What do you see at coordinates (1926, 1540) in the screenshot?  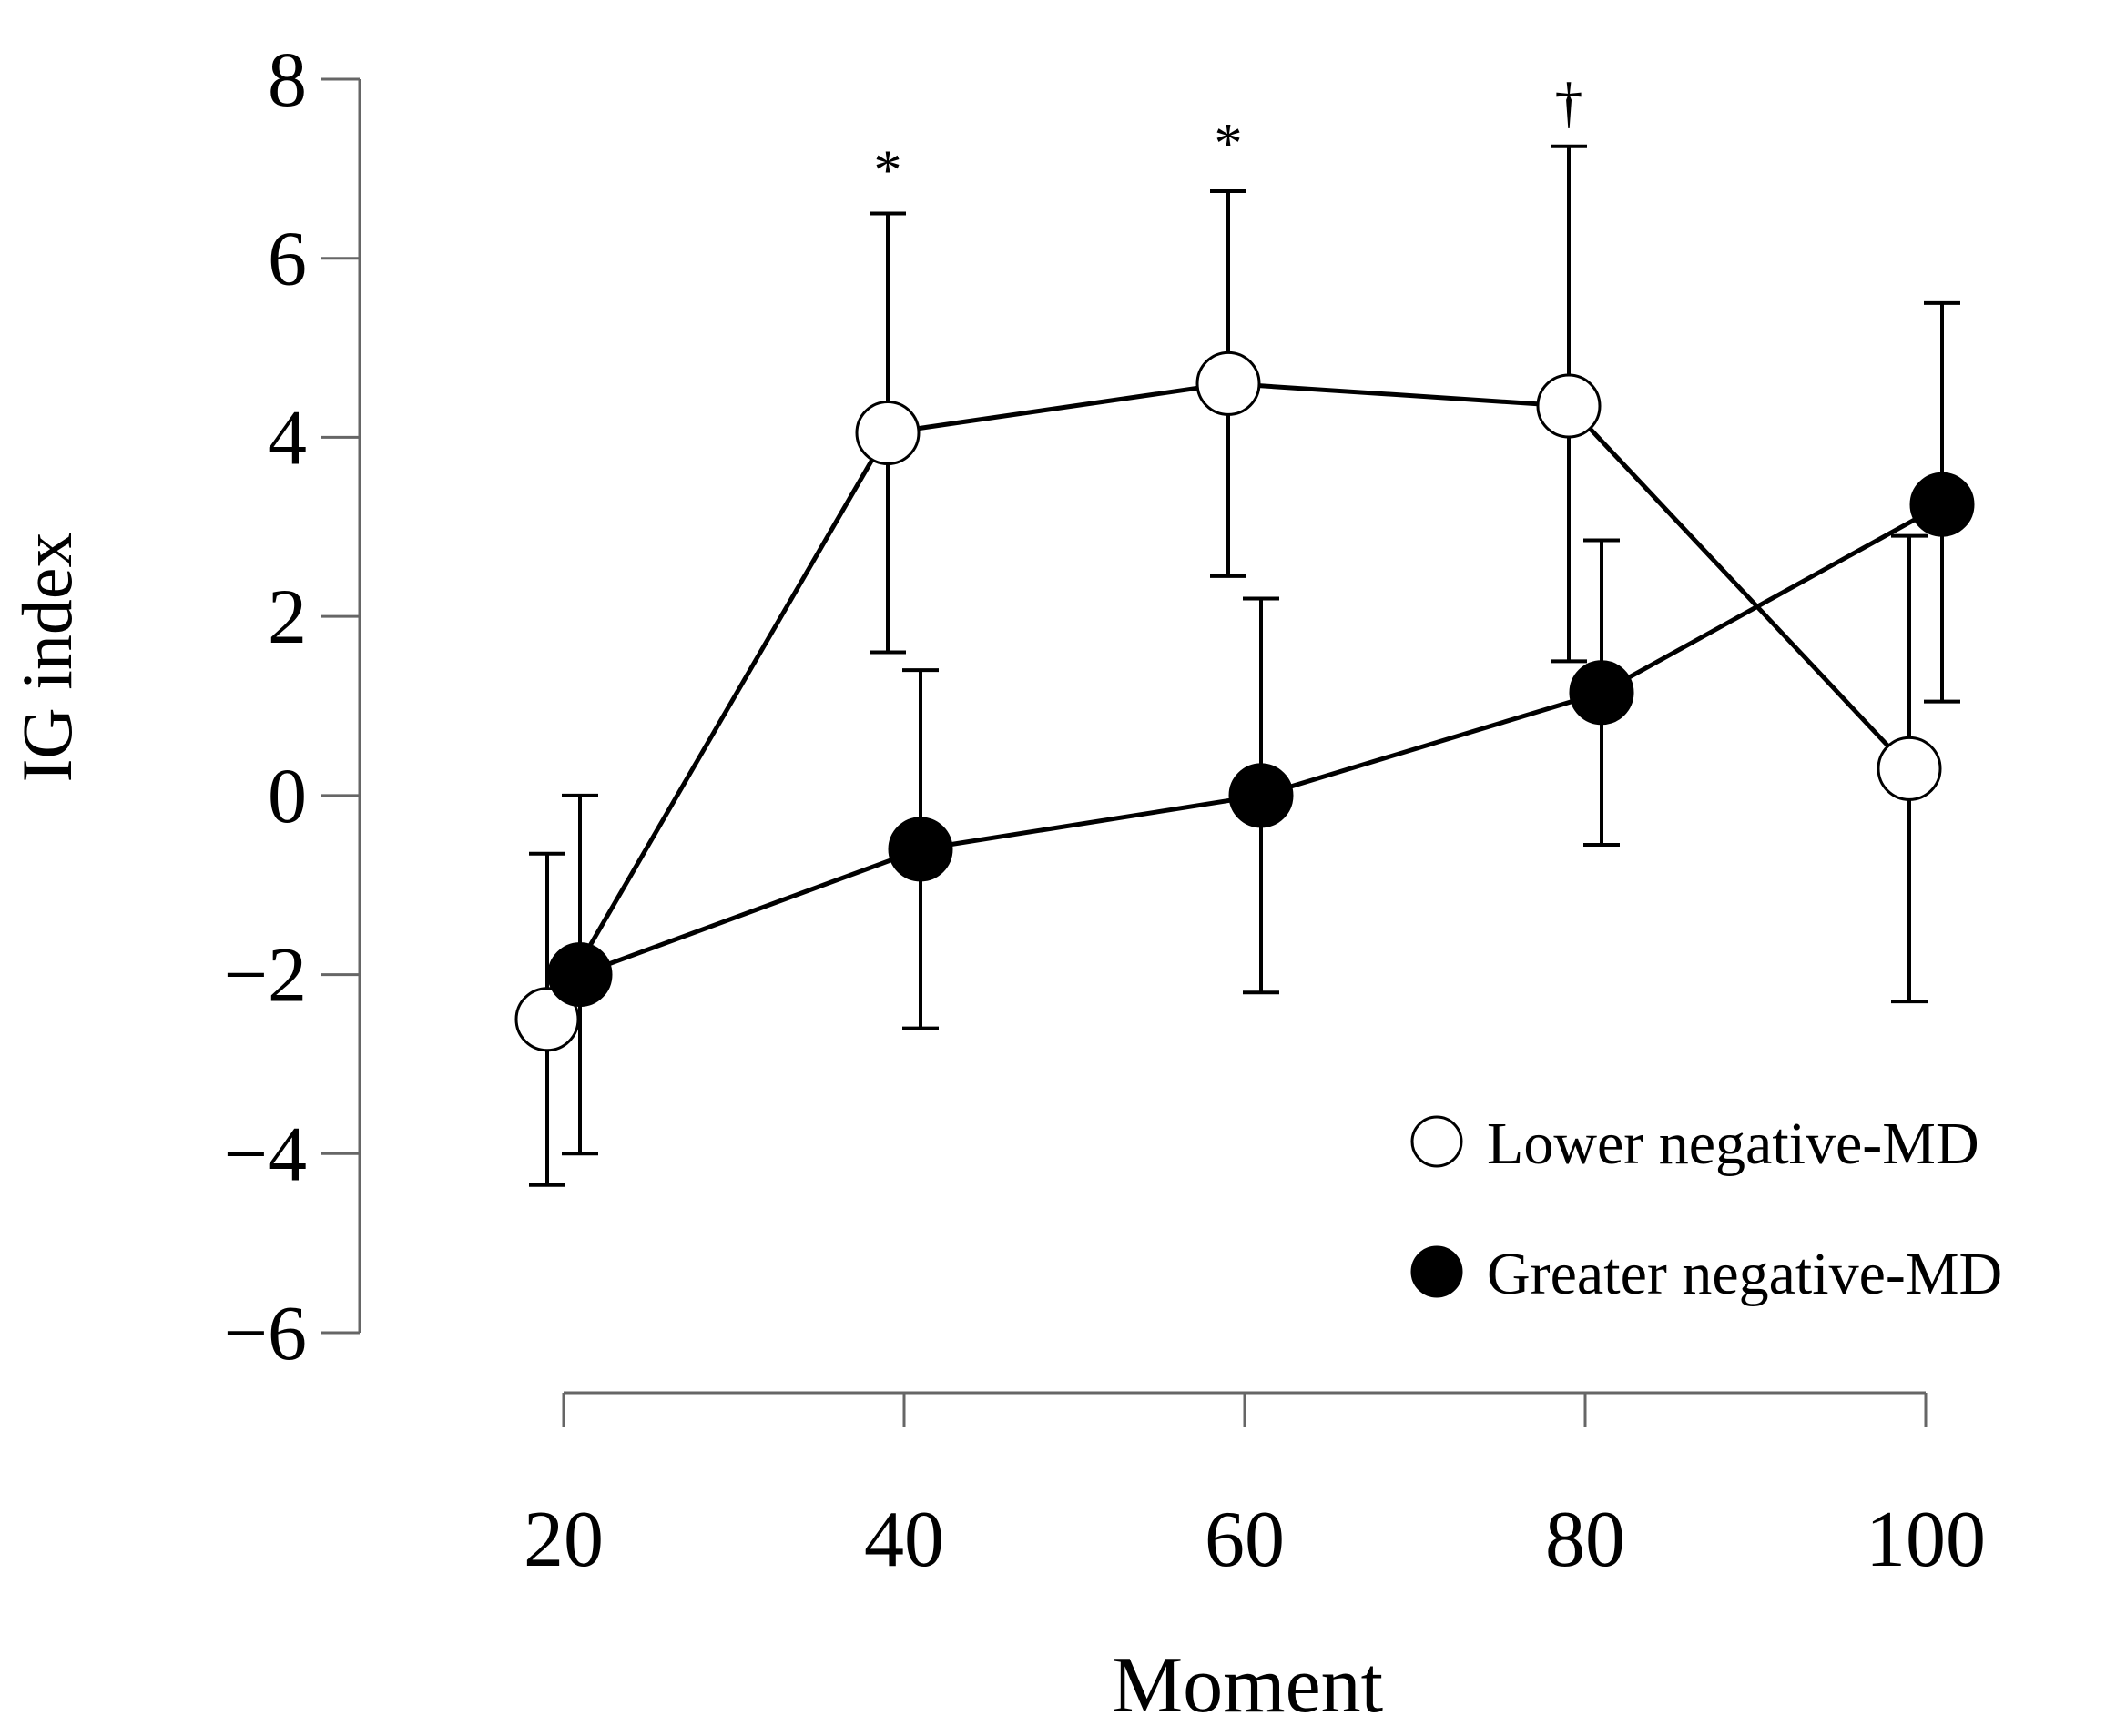 I see `x-tick-label: 100` at bounding box center [1926, 1540].